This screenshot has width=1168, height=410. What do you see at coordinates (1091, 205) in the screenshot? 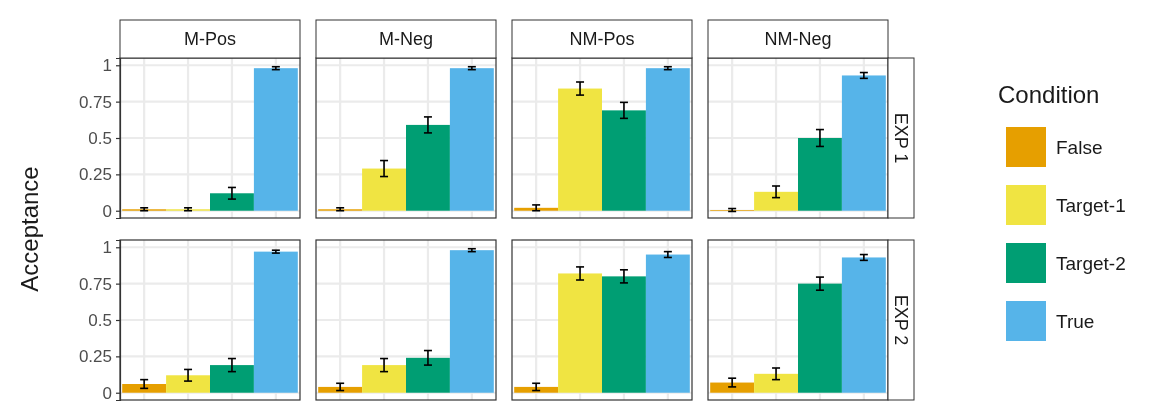
I see `legend-label: Target-1` at bounding box center [1091, 205].